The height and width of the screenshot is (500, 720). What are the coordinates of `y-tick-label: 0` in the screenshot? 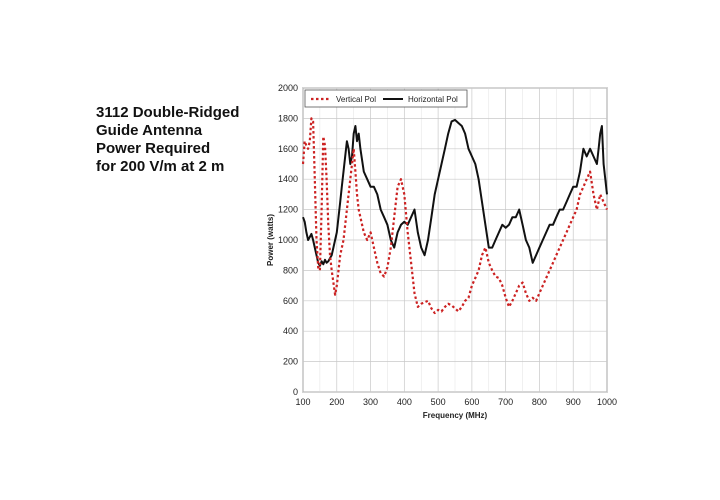 It's located at (295, 392).